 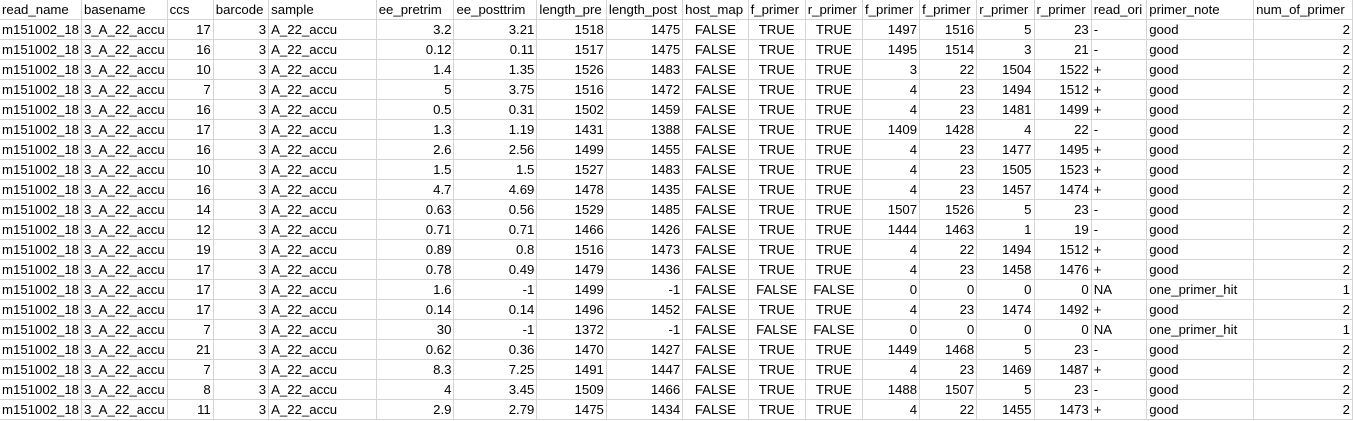 I want to click on cell: 1426, so click(x=645, y=229).